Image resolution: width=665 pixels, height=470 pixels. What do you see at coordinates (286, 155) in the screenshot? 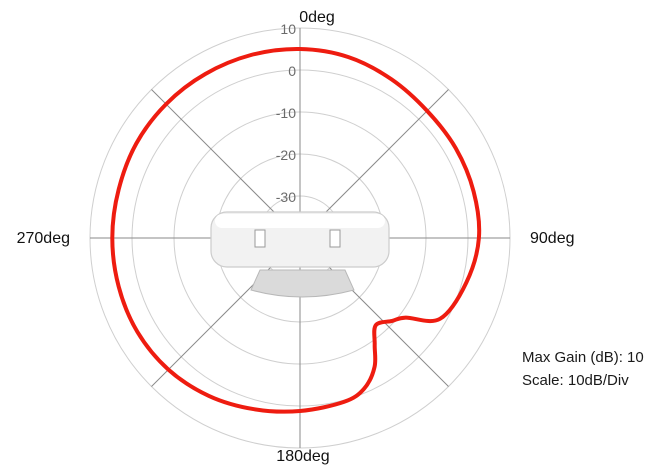
I see `radial-tick-label: -20` at bounding box center [286, 155].